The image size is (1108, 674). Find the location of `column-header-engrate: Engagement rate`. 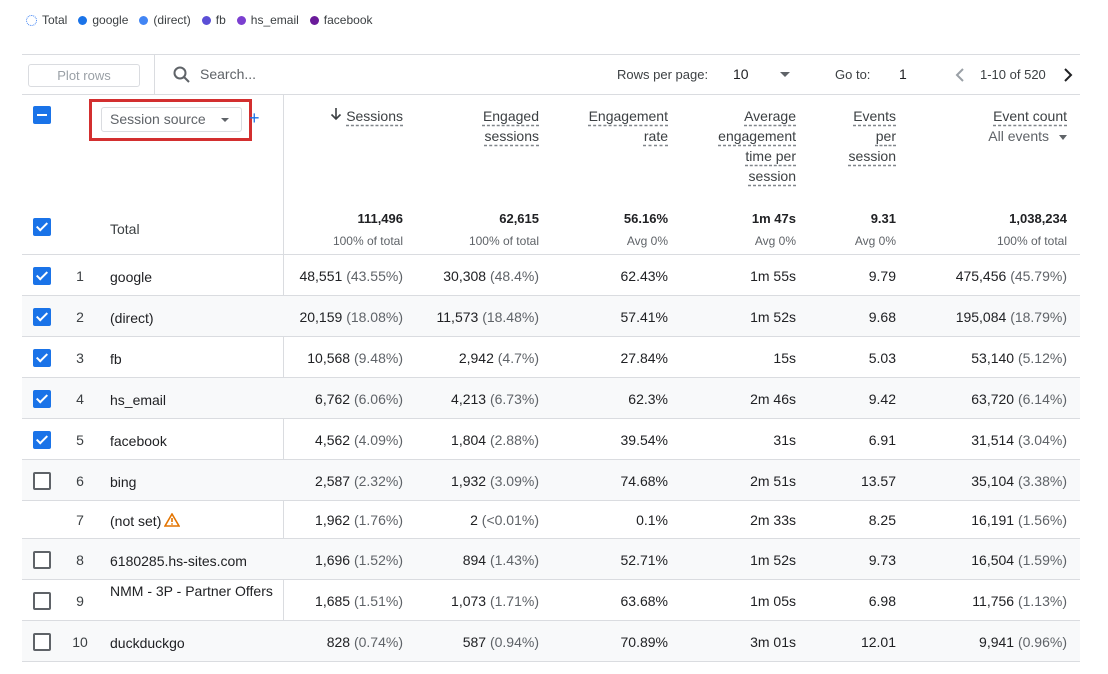

column-header-engrate: Engagement rate is located at coordinates (628, 126).